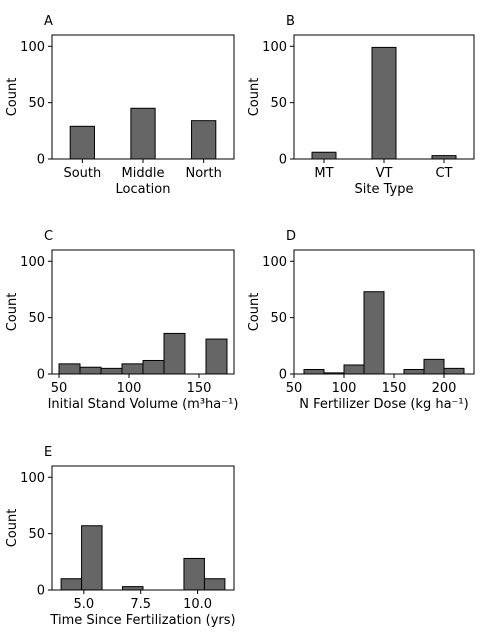 Image resolution: width=480 pixels, height=632 pixels. Describe the element at coordinates (82, 142) in the screenshot. I see `bar-south` at that location.